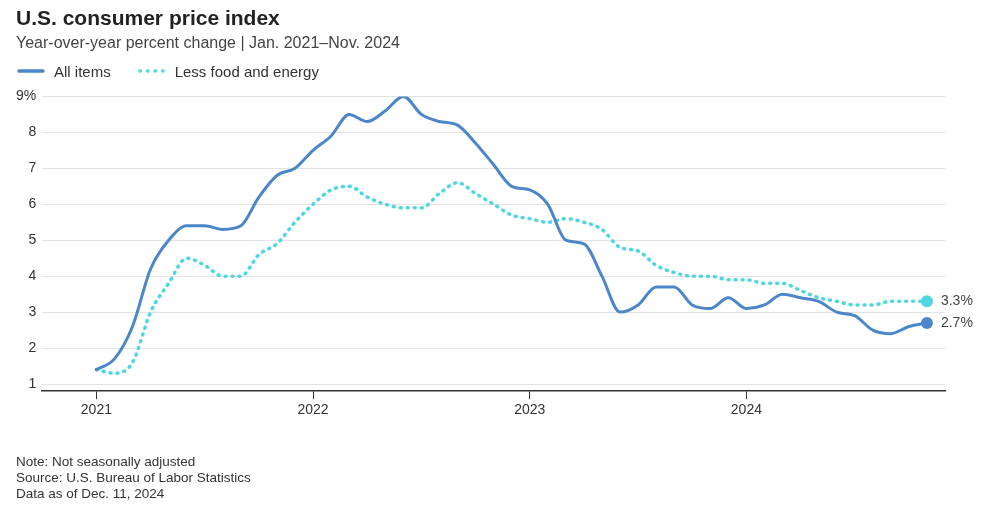 The image size is (1005, 505). What do you see at coordinates (133, 478) in the screenshot?
I see `source-note: Source: U.S. Bureau of Labor Statistics` at bounding box center [133, 478].